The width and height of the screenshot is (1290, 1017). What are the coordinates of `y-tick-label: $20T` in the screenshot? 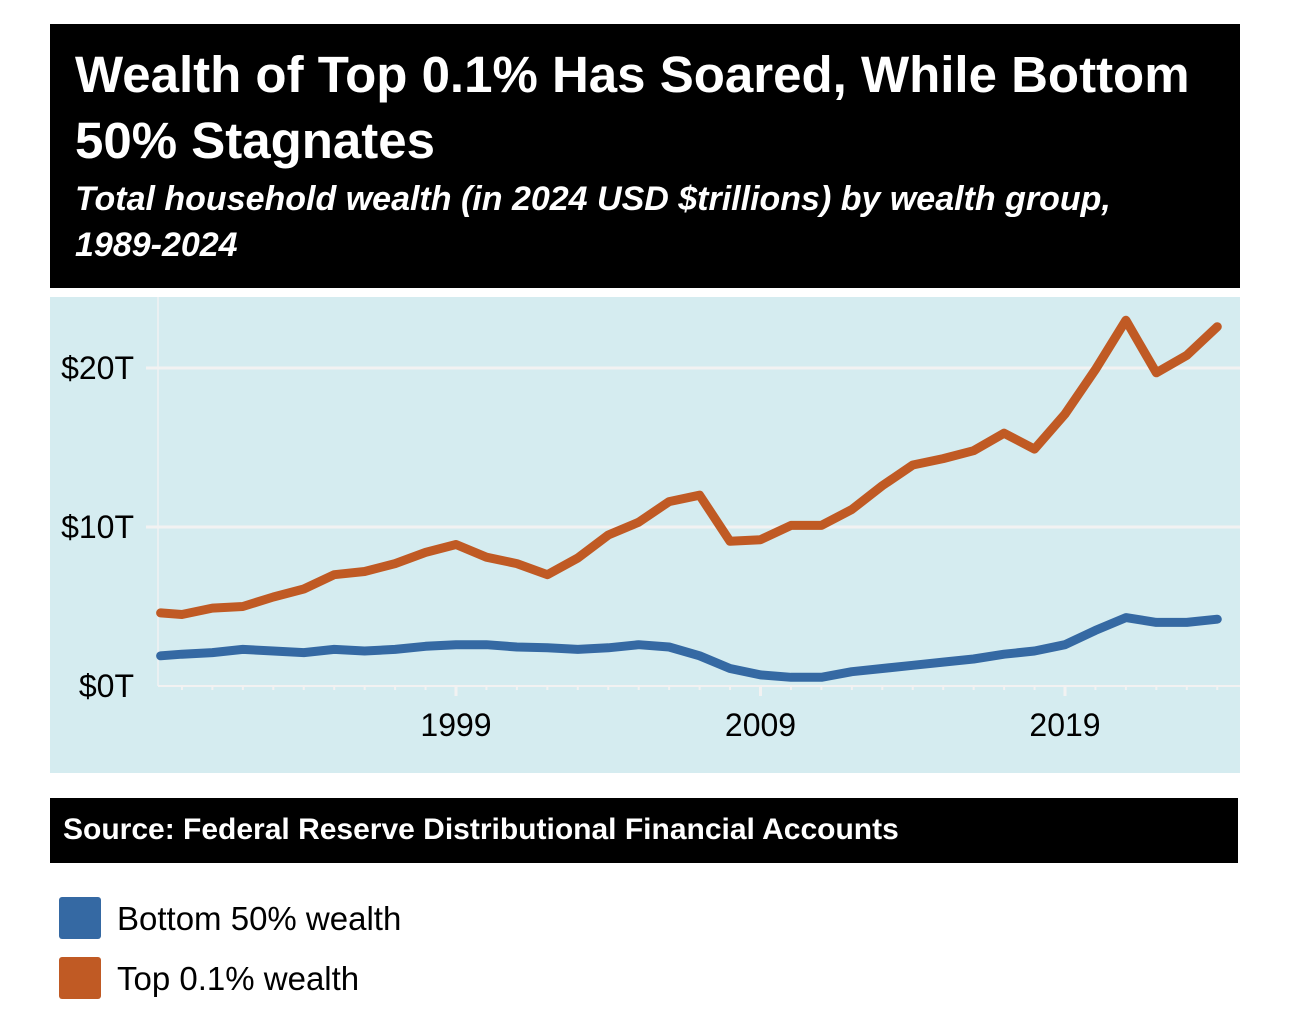 It's located at (97, 368).